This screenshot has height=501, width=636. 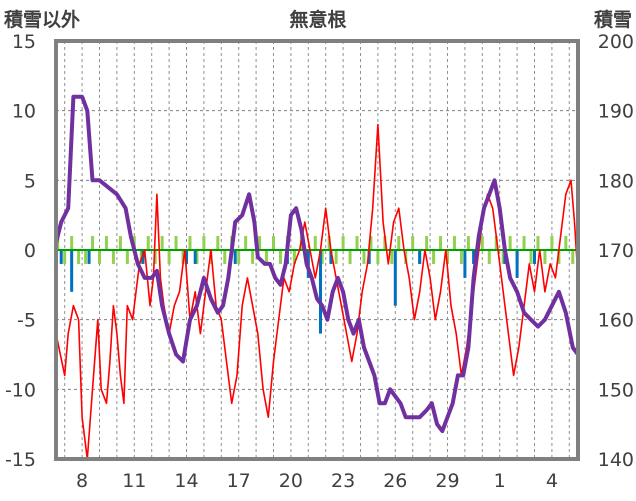 I want to click on x-tick-label: 4, so click(x=552, y=481).